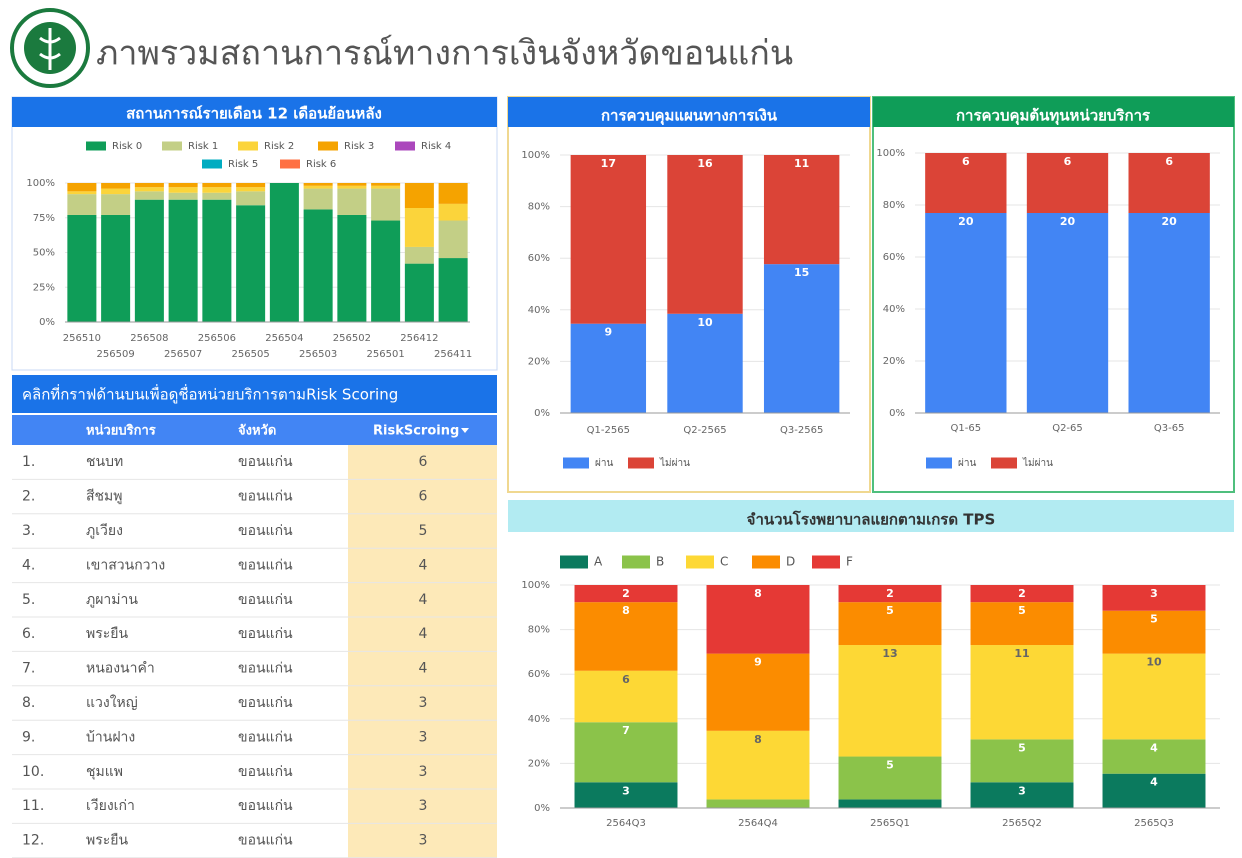 This screenshot has width=1242, height=858. What do you see at coordinates (110, 806) in the screenshot?
I see `table-cell: เวียงเก่า` at bounding box center [110, 806].